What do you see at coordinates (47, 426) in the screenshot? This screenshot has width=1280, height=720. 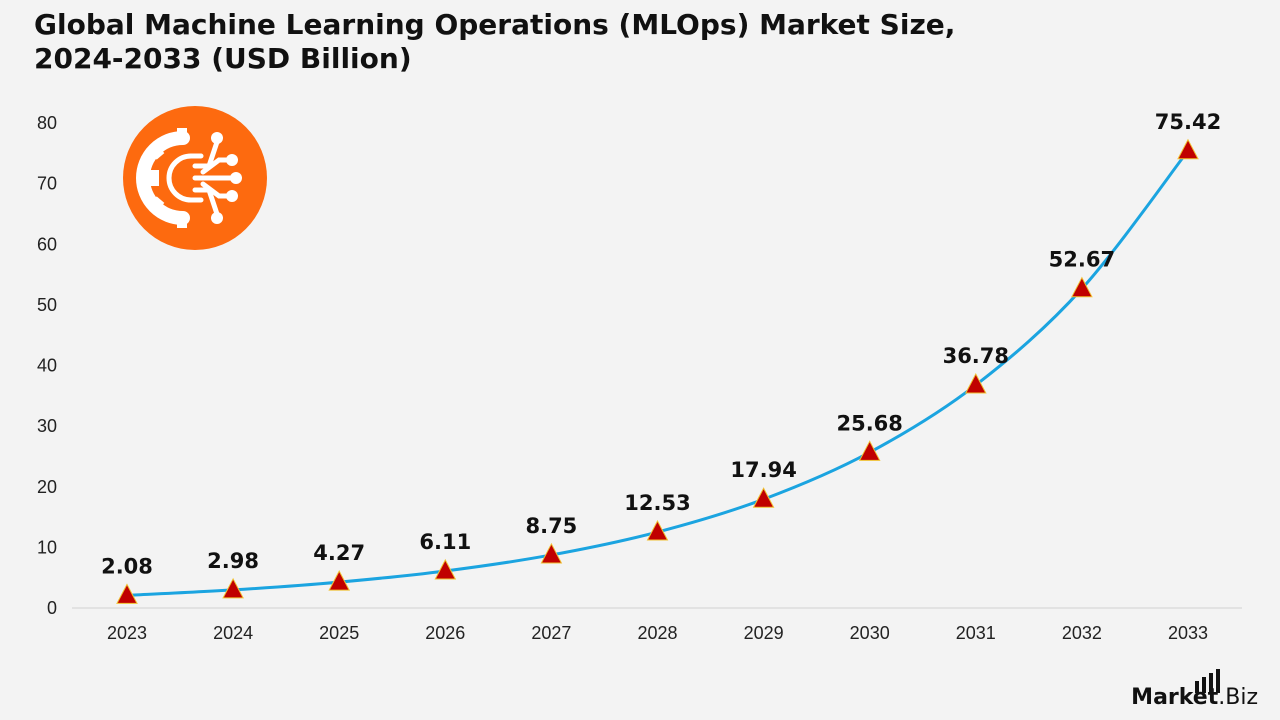 I see `y-tick-label: 30` at bounding box center [47, 426].